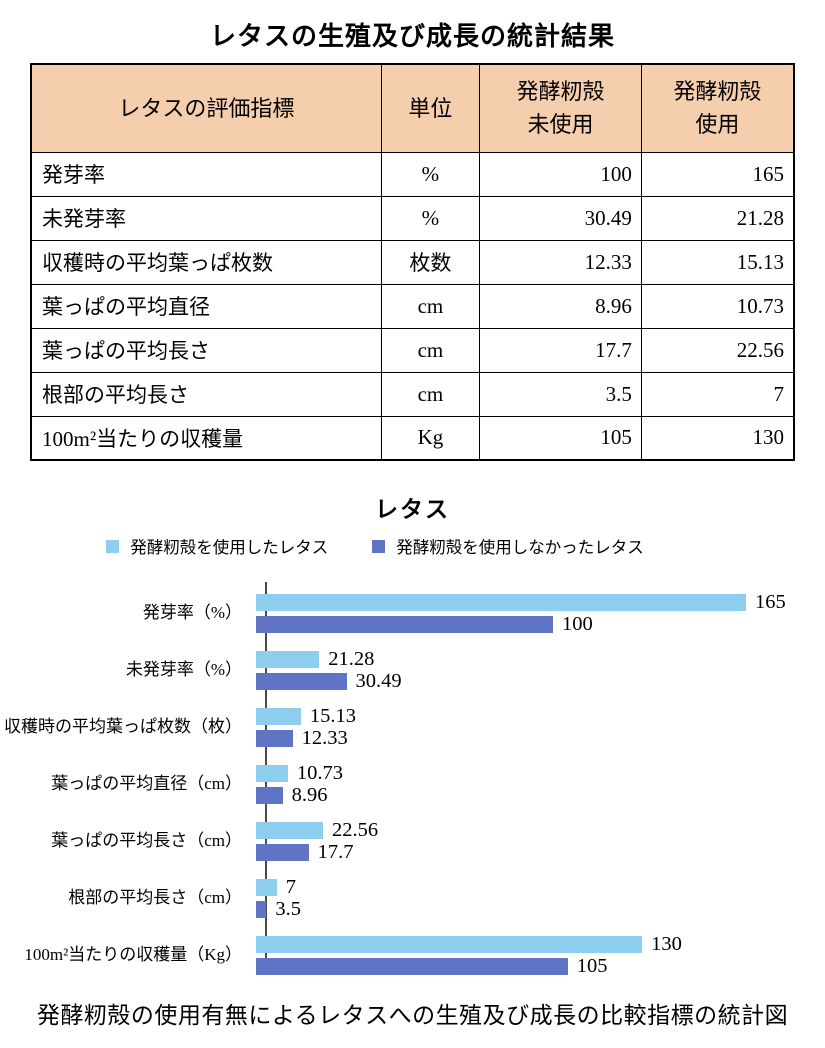  I want to click on table-row: 100m²当たりの収穫量 Kg 105 130, so click(412, 438).